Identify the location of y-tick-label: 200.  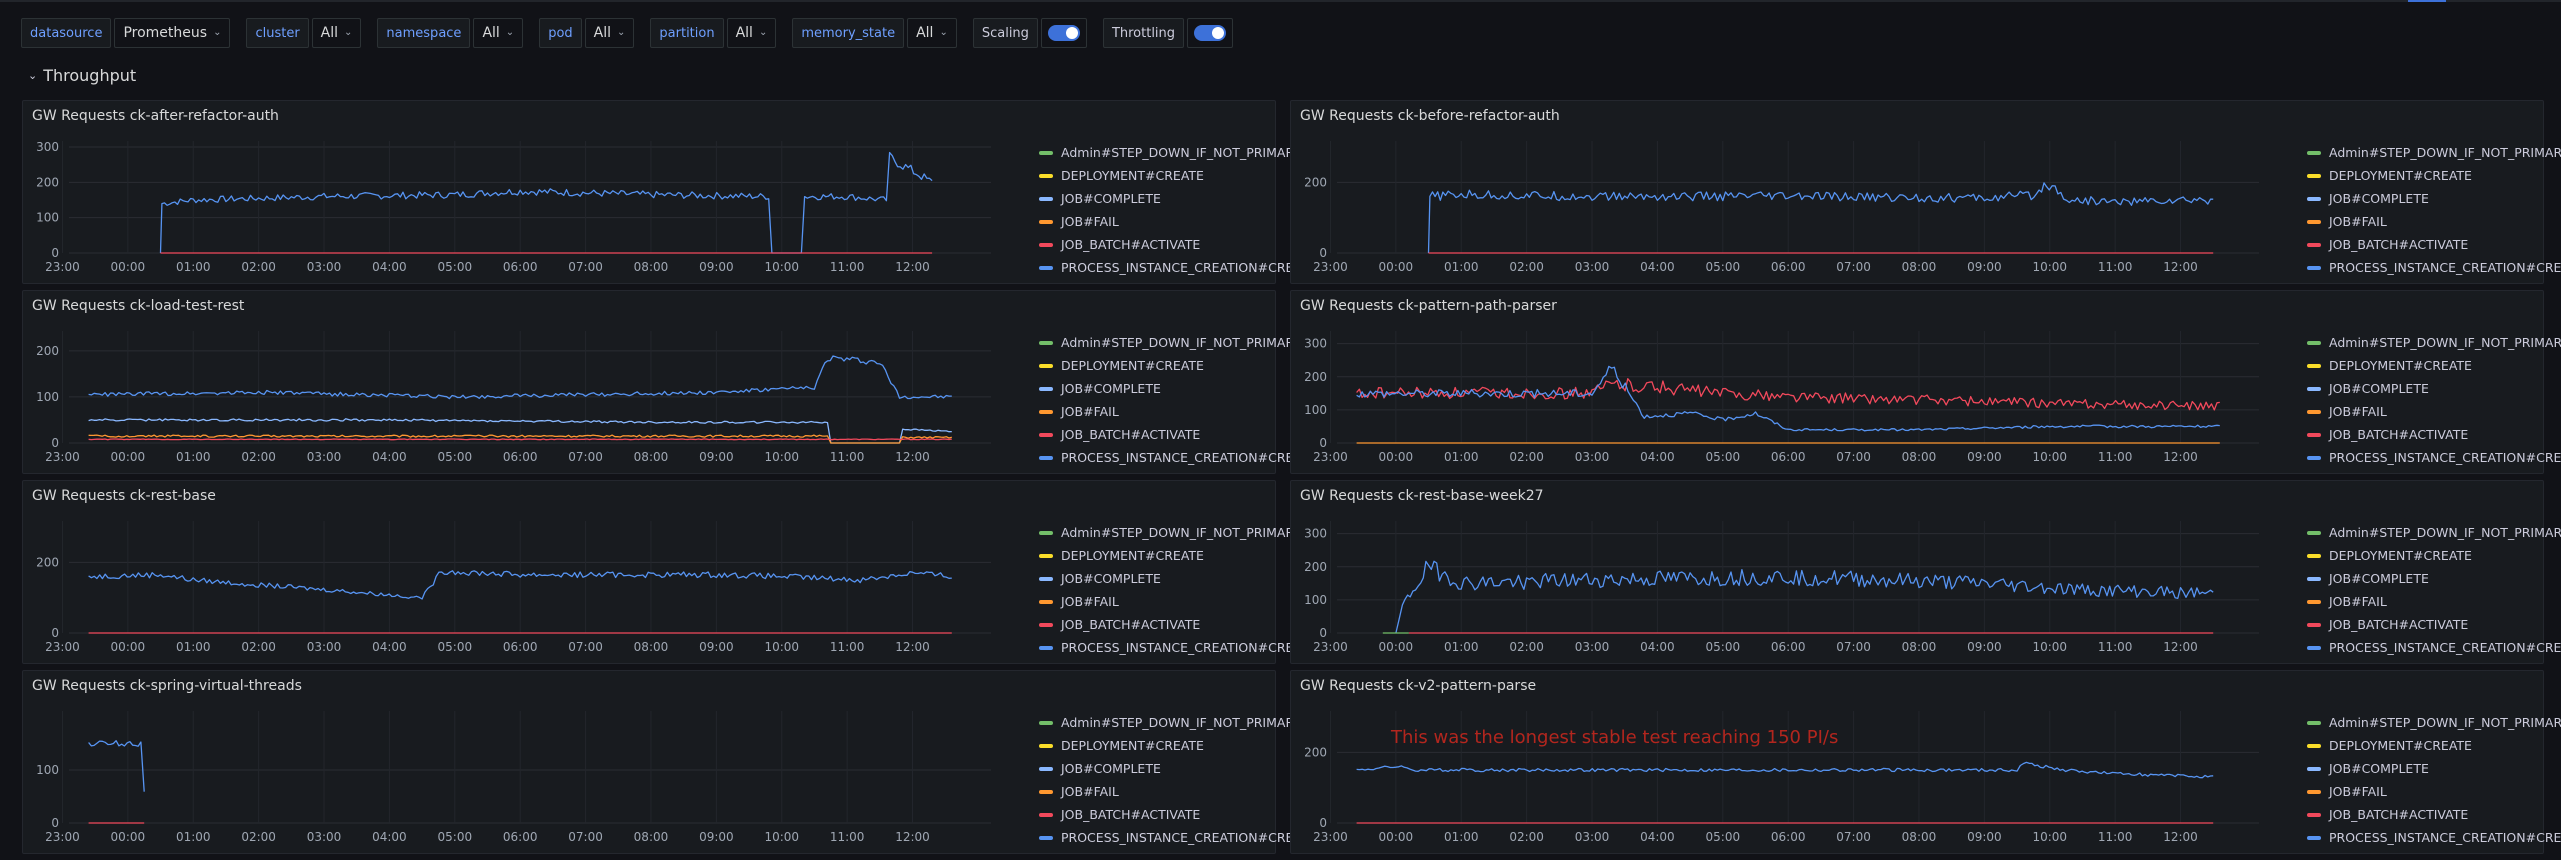
(1315, 182).